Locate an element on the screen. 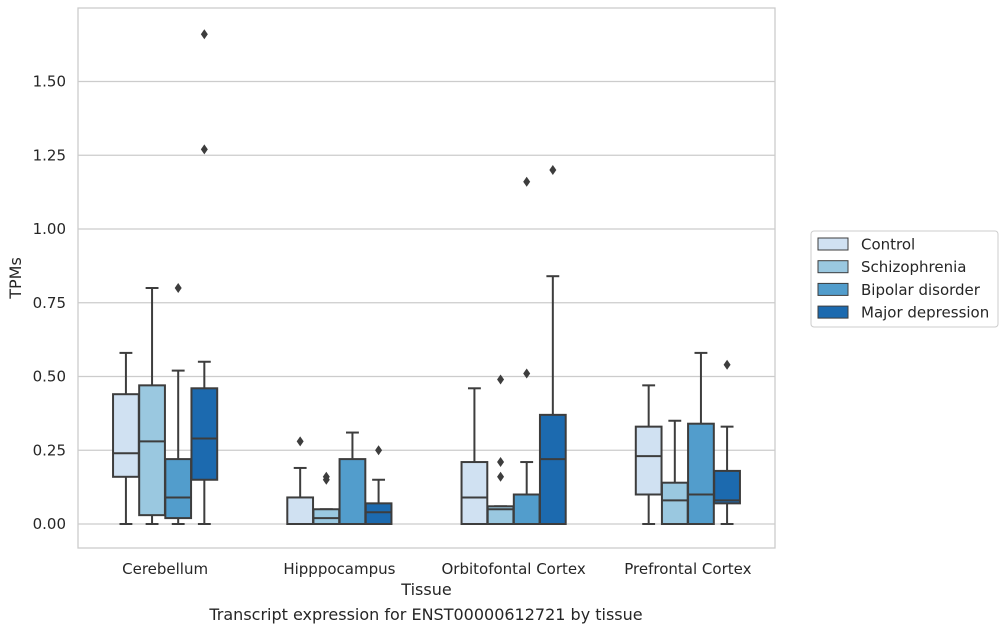 This screenshot has width=1007, height=634. x-tick-label: Hipppocampus is located at coordinates (339, 569).